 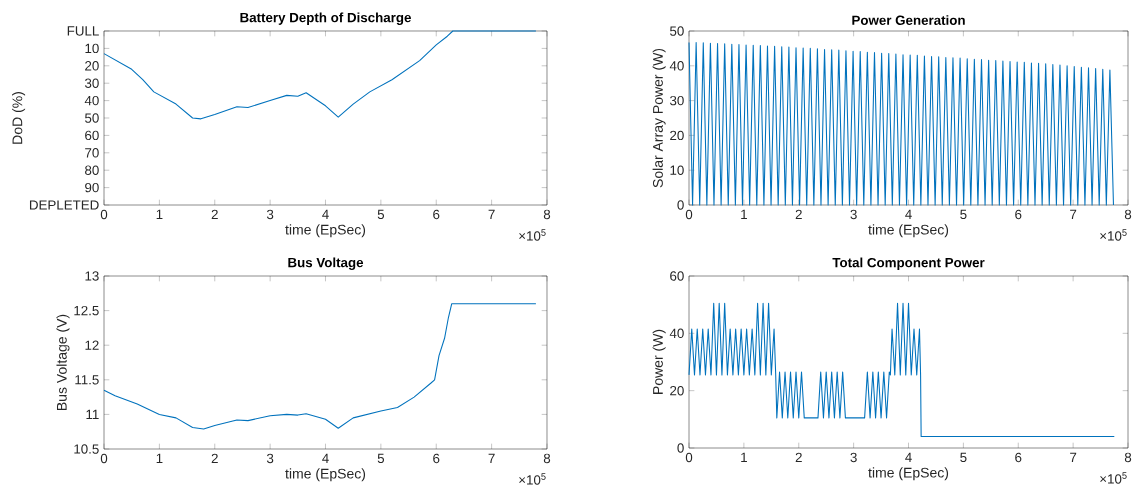 I want to click on y-axis-title: Power (W), so click(x=659, y=361).